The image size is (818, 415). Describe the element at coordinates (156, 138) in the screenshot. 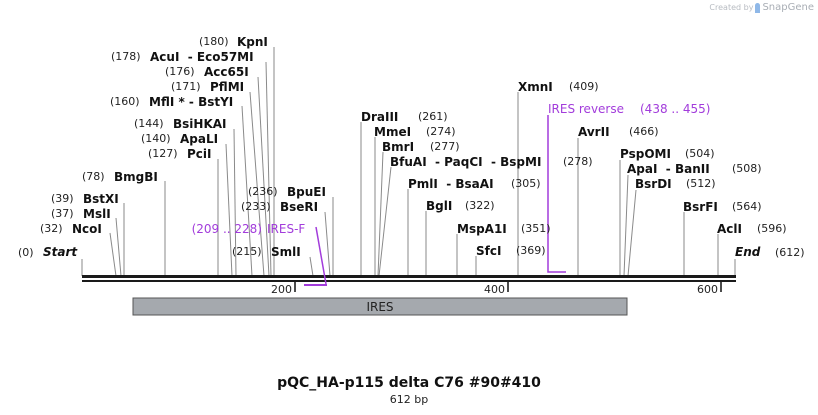

I see `svg-text: (140)` at that location.